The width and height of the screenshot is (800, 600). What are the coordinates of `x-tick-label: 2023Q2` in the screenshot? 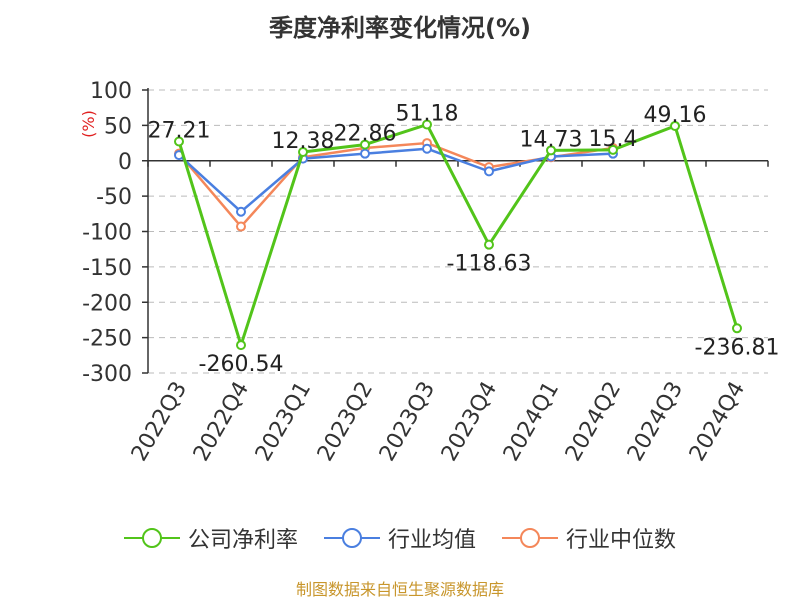 It's located at (345, 422).